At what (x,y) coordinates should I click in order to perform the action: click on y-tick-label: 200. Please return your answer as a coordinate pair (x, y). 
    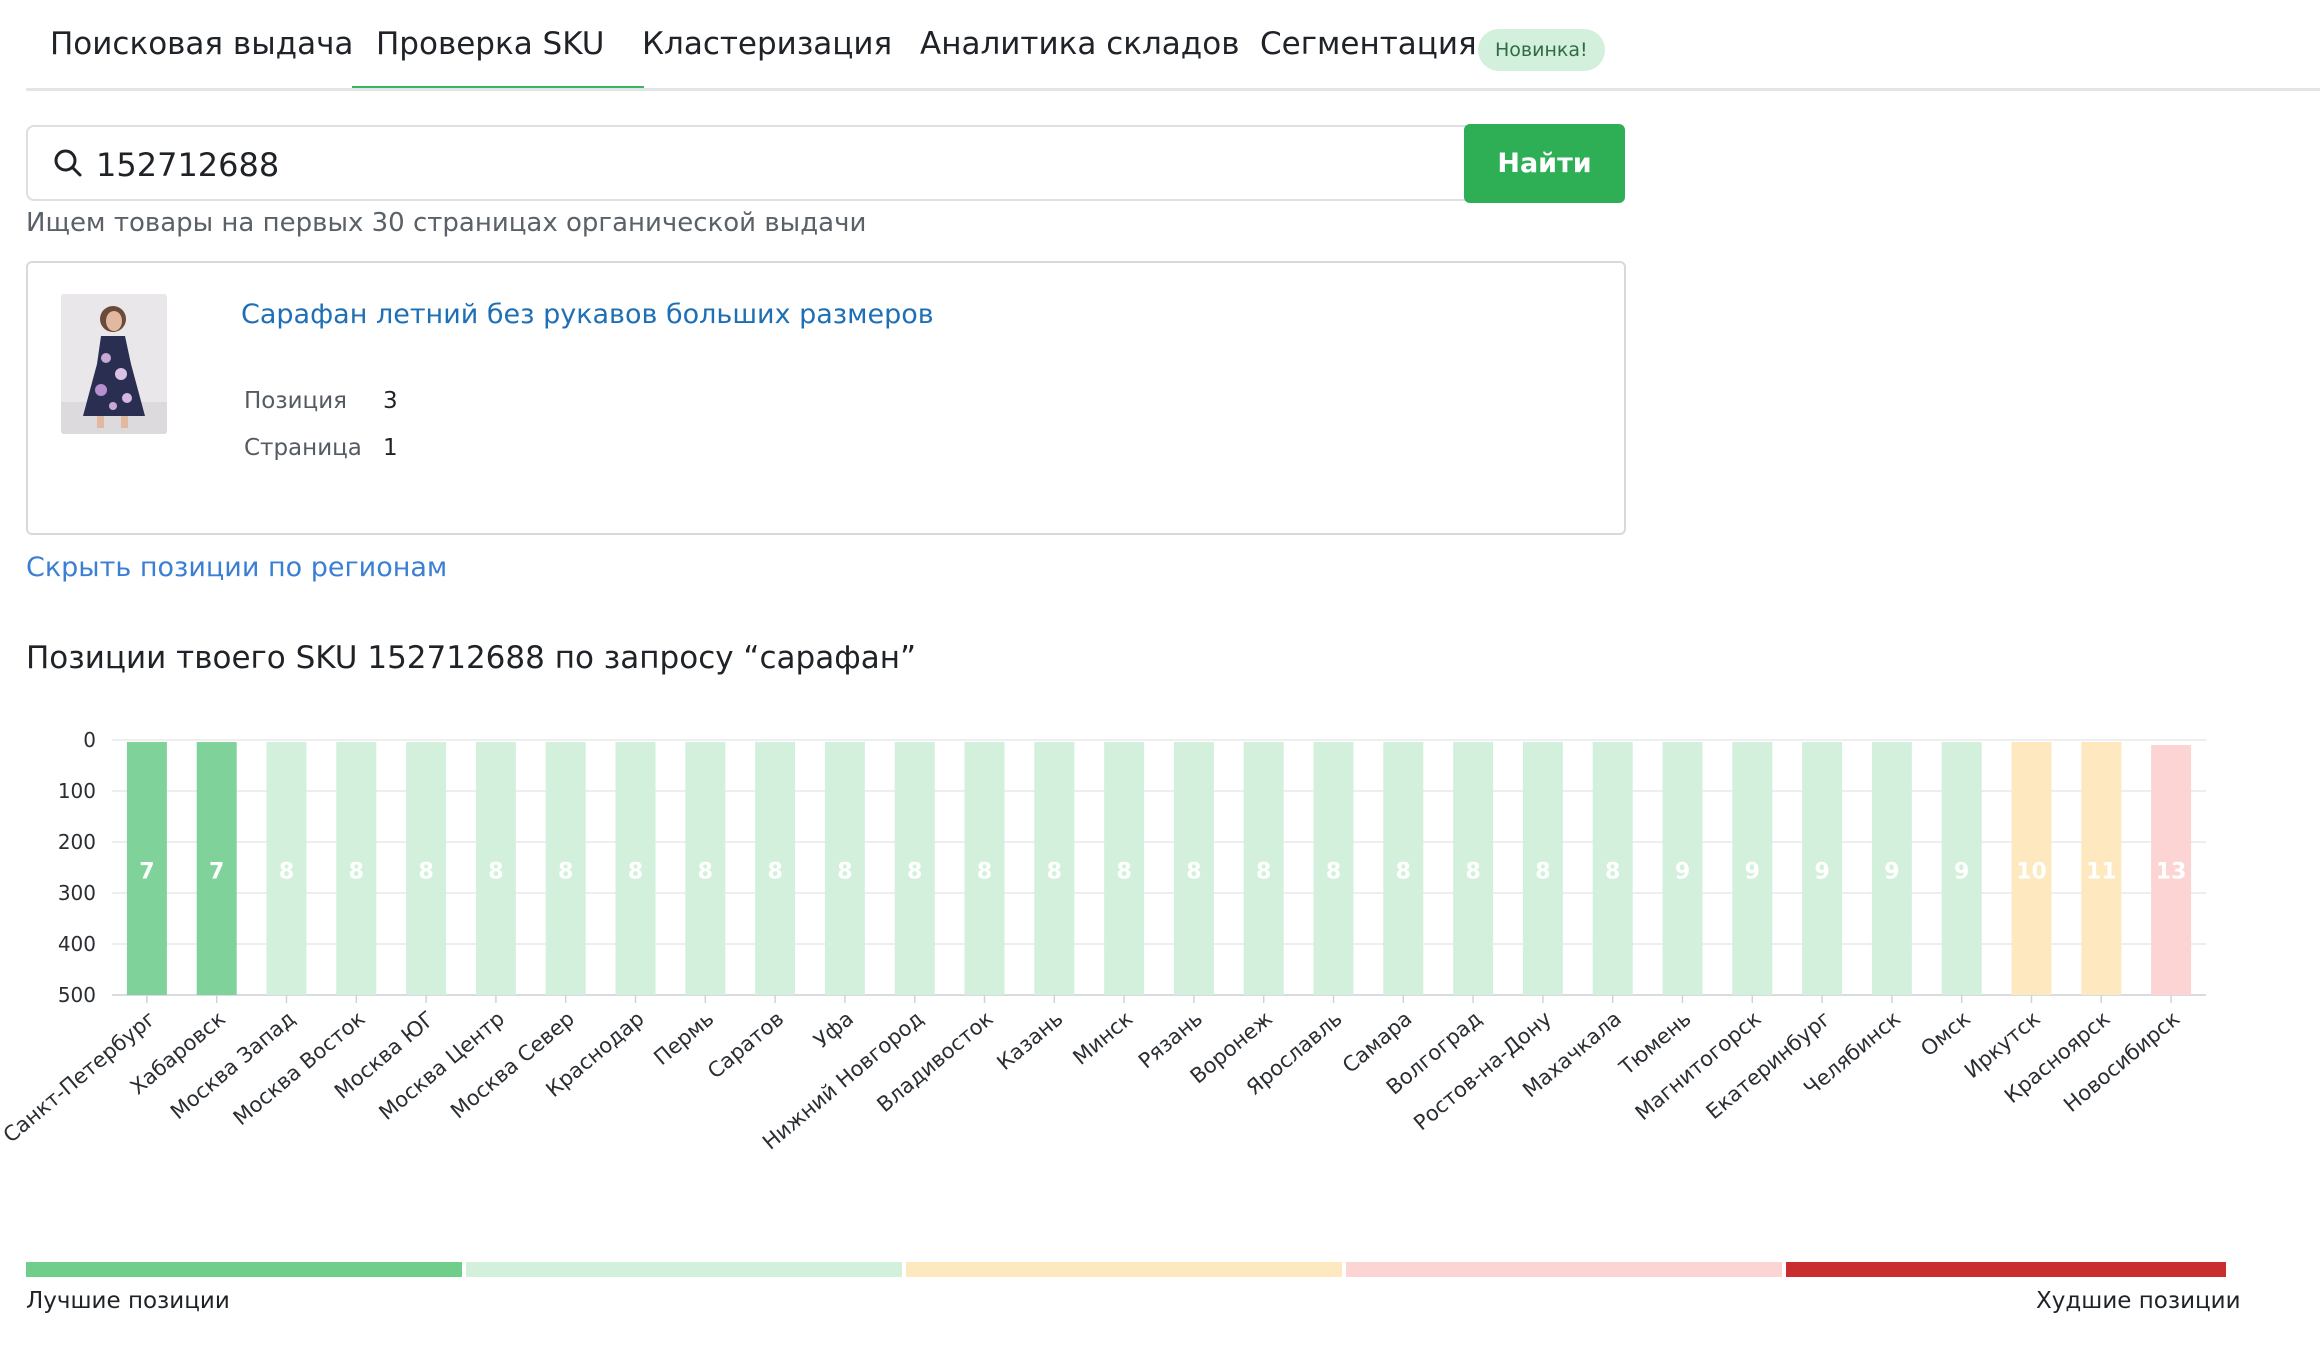
    Looking at the image, I should click on (77, 842).